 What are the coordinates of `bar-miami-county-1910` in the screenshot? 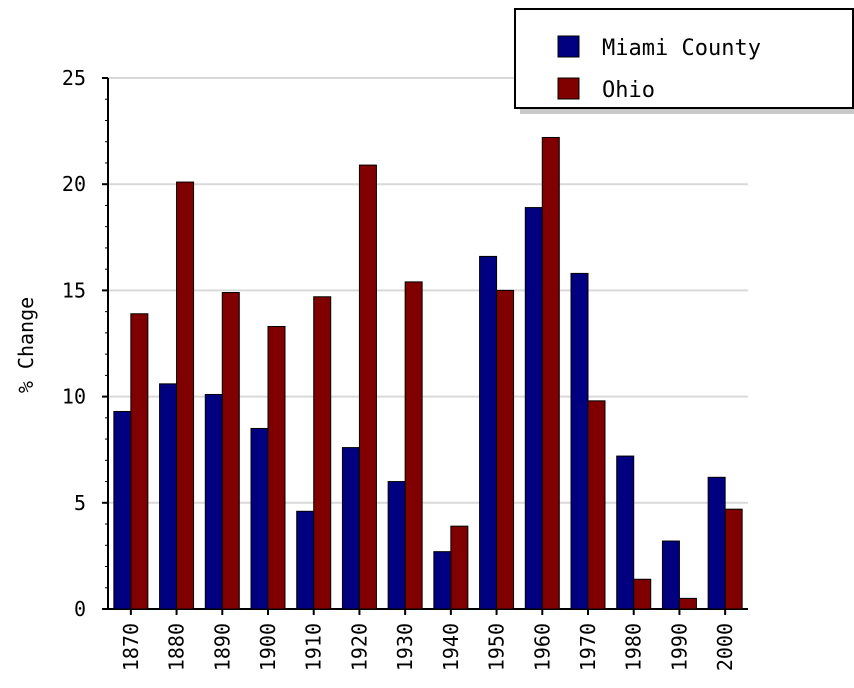 It's located at (305, 560).